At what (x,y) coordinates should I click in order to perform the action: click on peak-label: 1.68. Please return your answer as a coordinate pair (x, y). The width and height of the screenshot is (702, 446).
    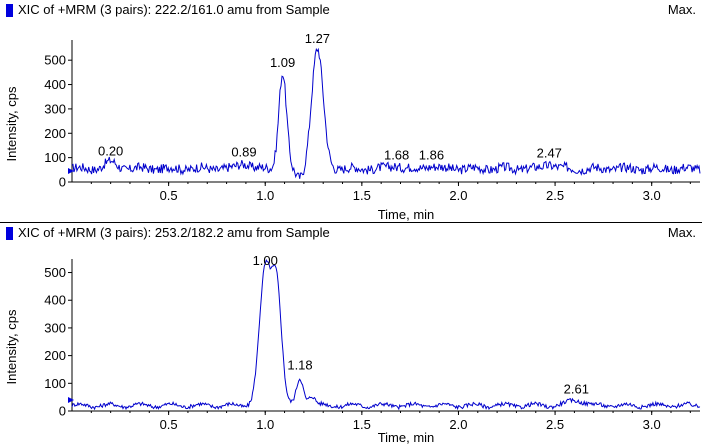
    Looking at the image, I should click on (396, 154).